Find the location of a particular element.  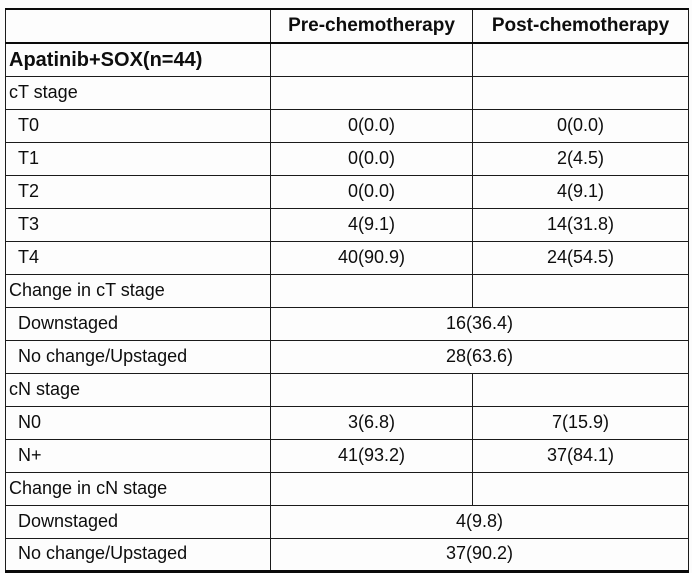

table-row-t4: T4 40(90.9) 24(54.5) is located at coordinates (347, 257).